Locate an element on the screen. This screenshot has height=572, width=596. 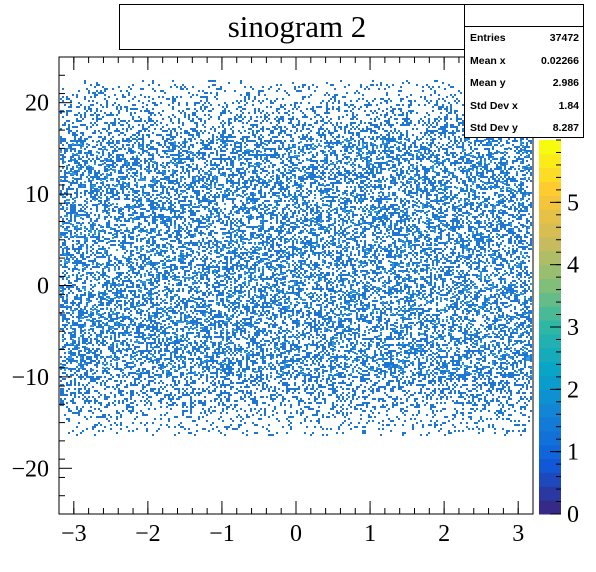
stats-label: Std Dev x is located at coordinates (494, 105).